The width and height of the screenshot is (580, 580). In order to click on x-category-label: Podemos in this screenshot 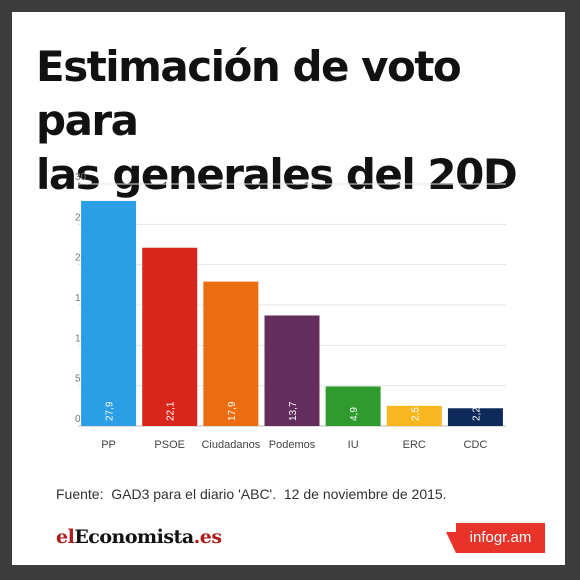, I will do `click(292, 445)`.